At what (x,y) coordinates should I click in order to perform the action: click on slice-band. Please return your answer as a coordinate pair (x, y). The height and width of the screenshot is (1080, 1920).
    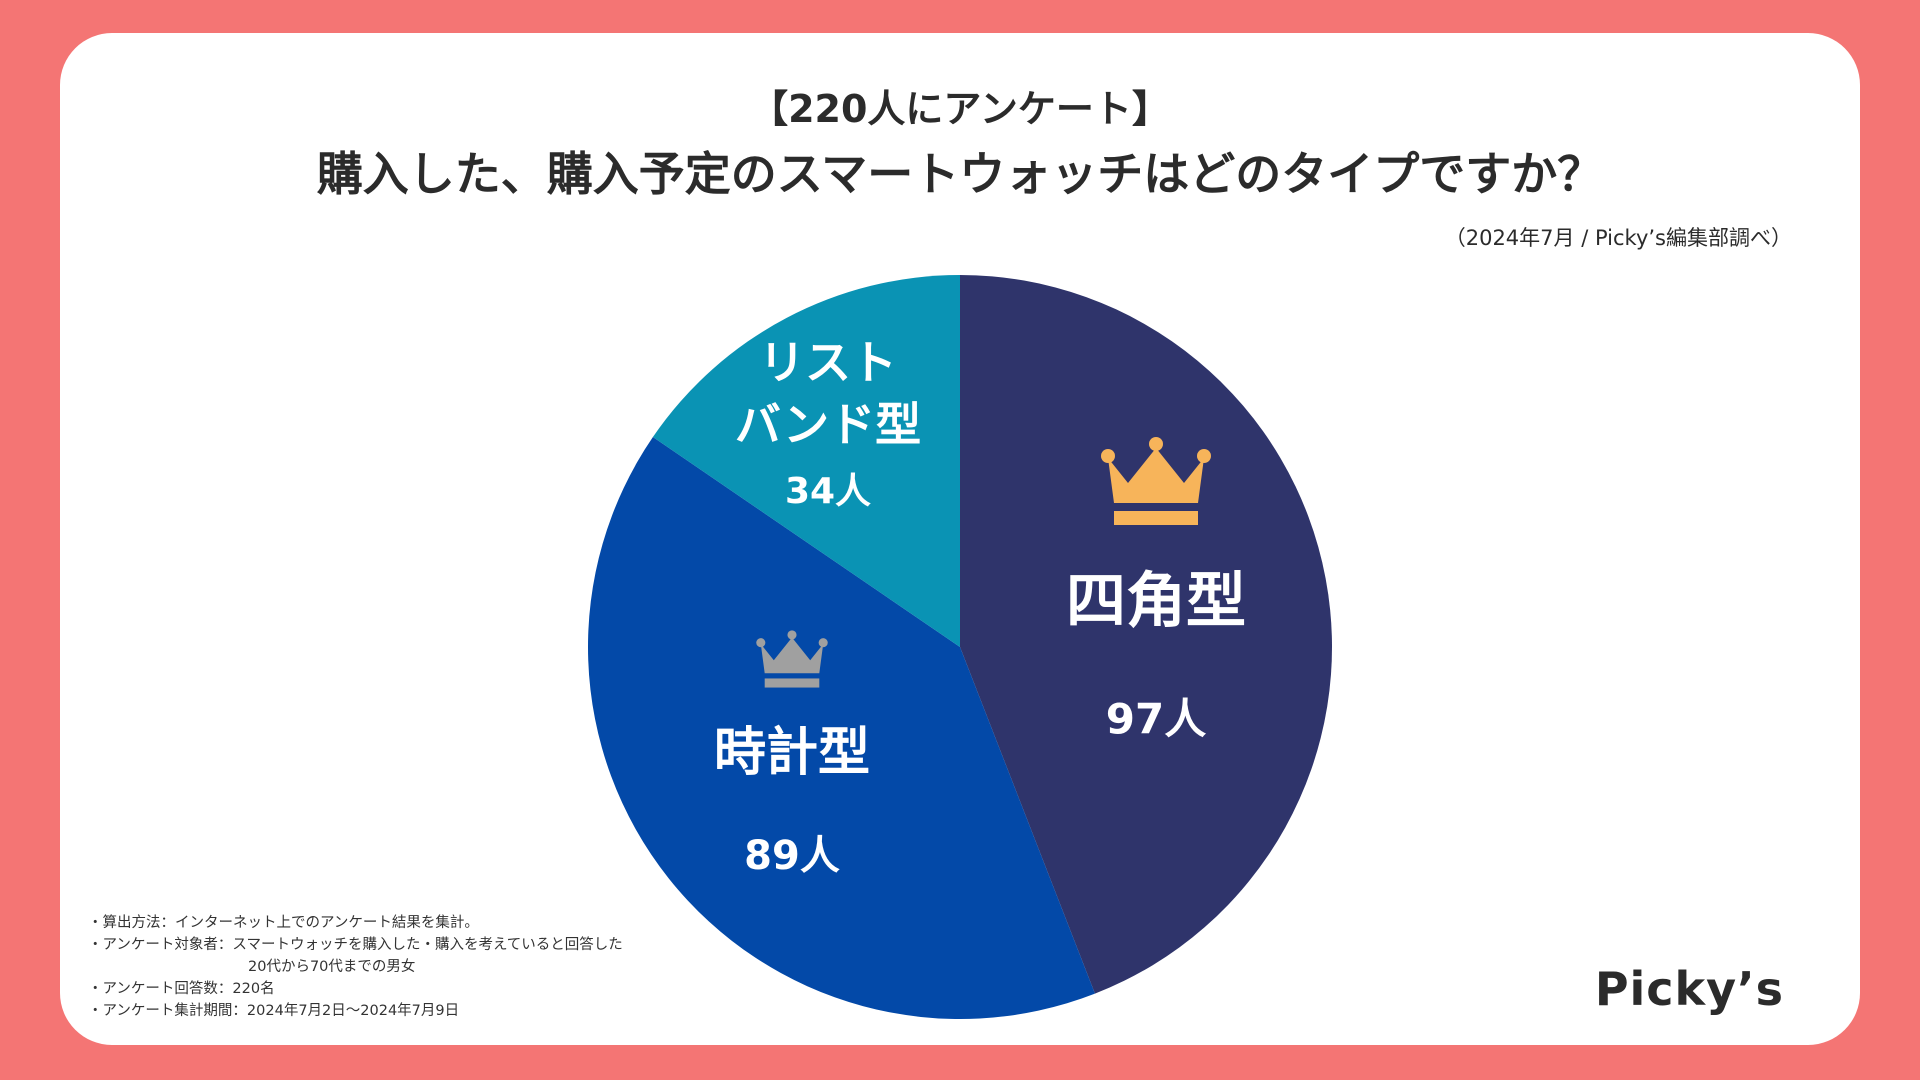
    Looking at the image, I should click on (806, 461).